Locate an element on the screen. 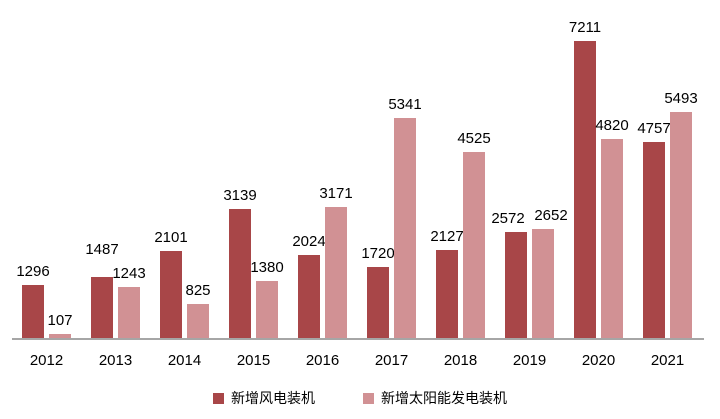  x-axis-label-2021: 2021 is located at coordinates (667, 360).